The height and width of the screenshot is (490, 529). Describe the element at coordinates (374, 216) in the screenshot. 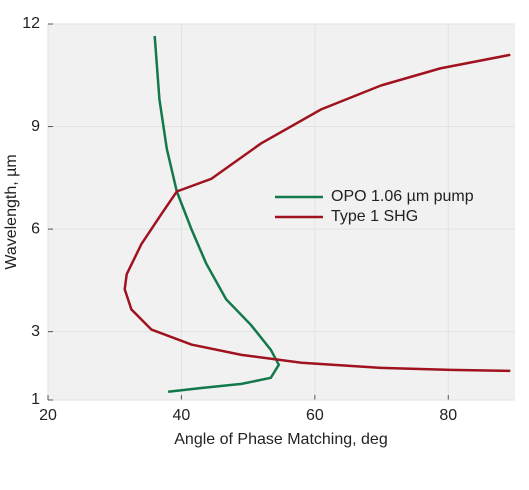

I see `legend-label: Type 1 SHG` at that location.